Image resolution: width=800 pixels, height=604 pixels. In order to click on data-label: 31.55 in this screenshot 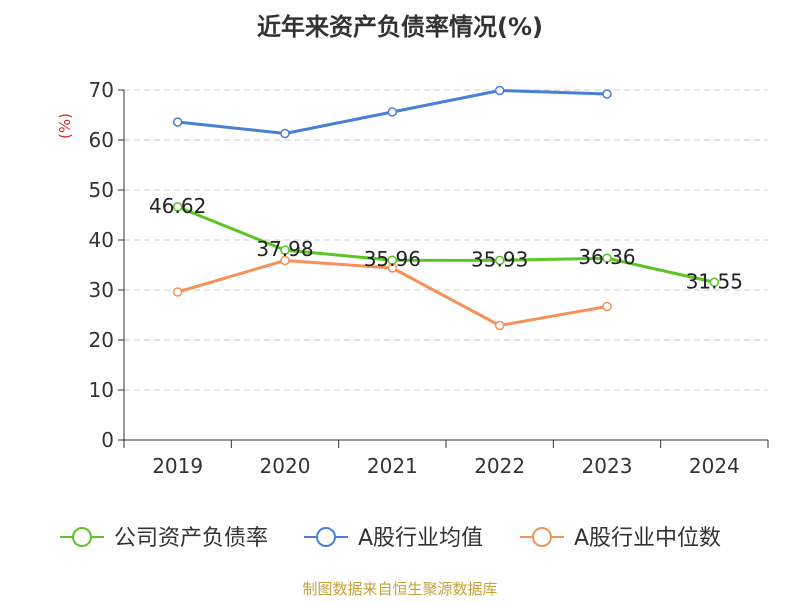, I will do `click(714, 281)`.